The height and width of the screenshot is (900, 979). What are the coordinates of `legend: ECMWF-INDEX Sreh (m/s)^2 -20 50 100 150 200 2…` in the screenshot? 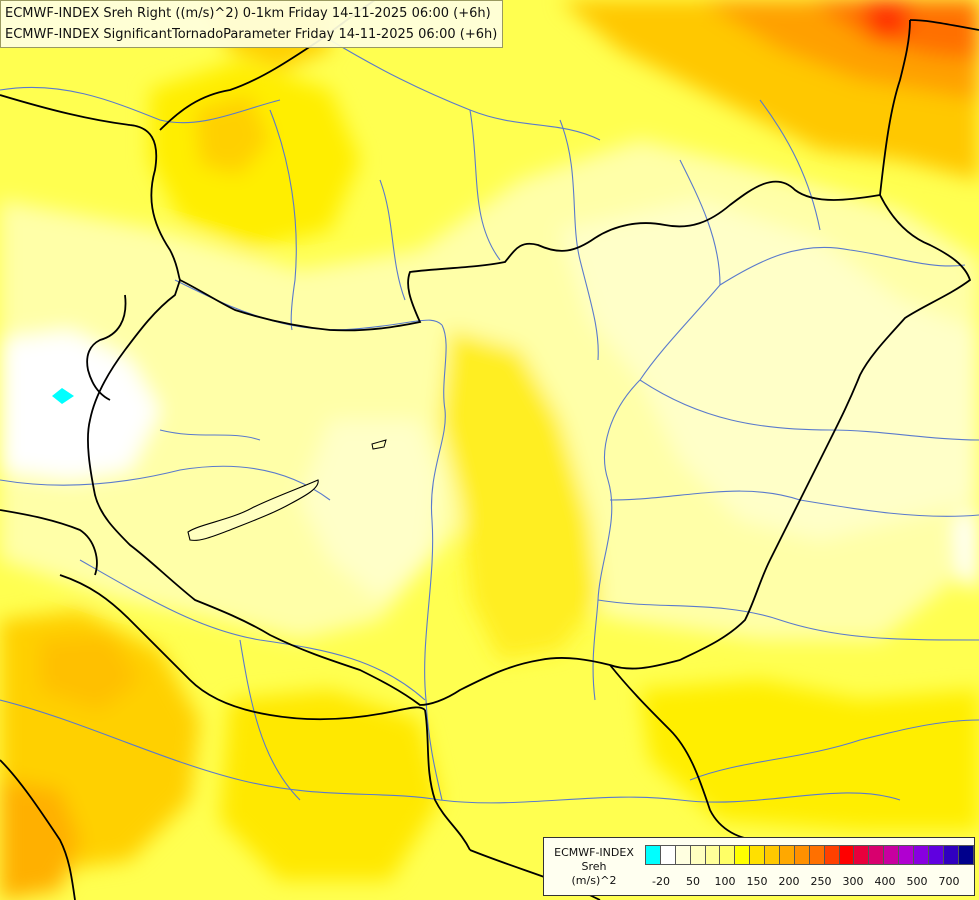 It's located at (759, 866).